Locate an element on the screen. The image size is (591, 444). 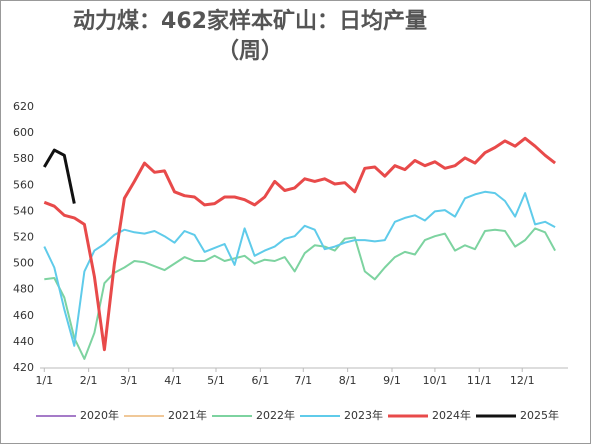
y-tick-label: 600 is located at coordinates (23, 132).